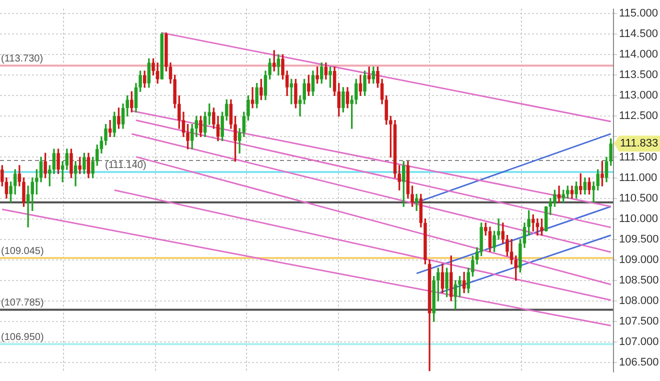 The height and width of the screenshot is (381, 660). Describe the element at coordinates (22, 251) in the screenshot. I see `ref-line-label: (109.045)` at that location.